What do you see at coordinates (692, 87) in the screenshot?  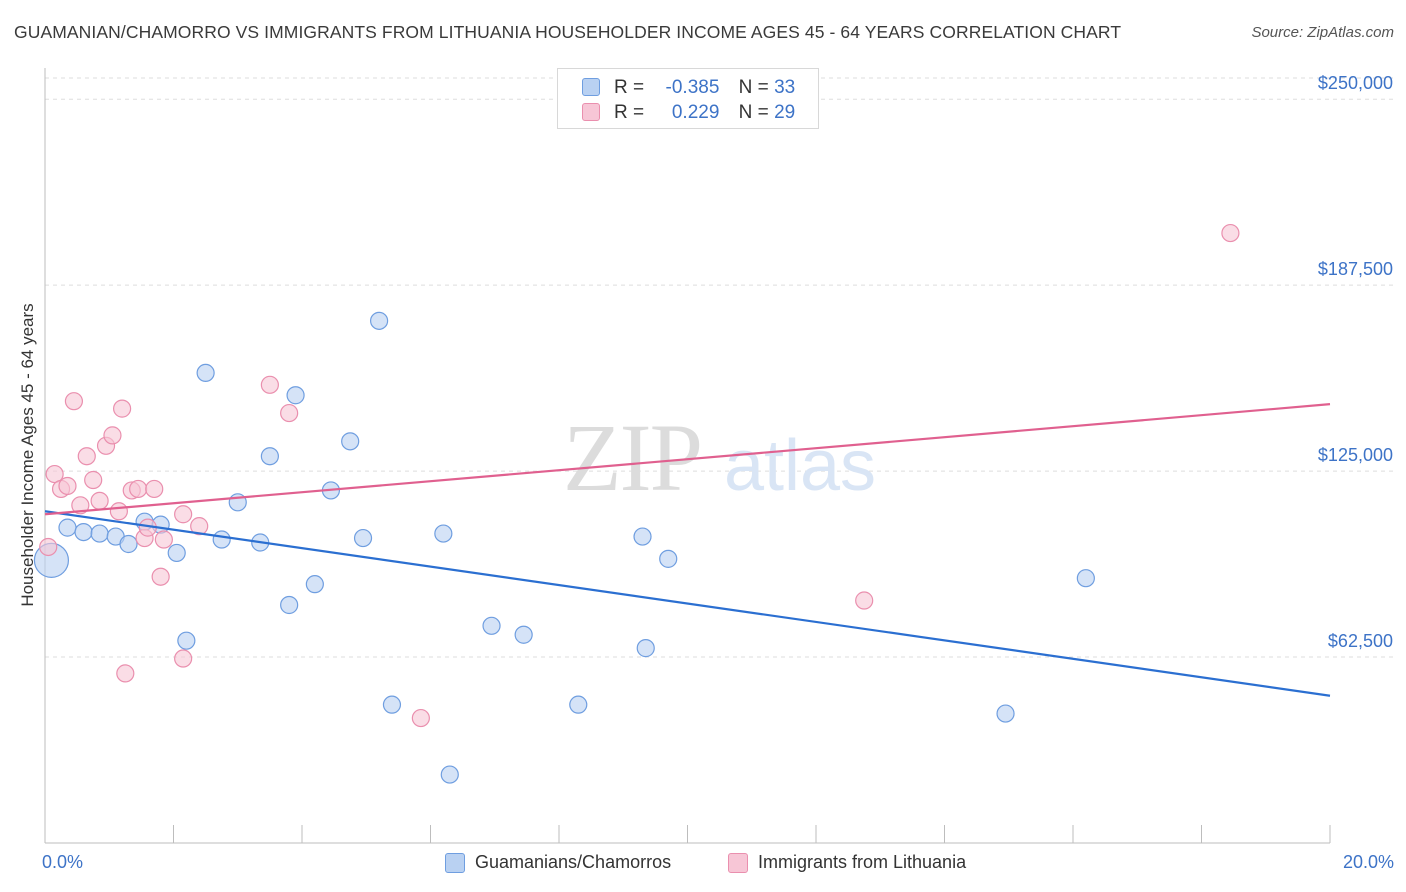 I see `legend-r-value: -0.385` at bounding box center [692, 87].